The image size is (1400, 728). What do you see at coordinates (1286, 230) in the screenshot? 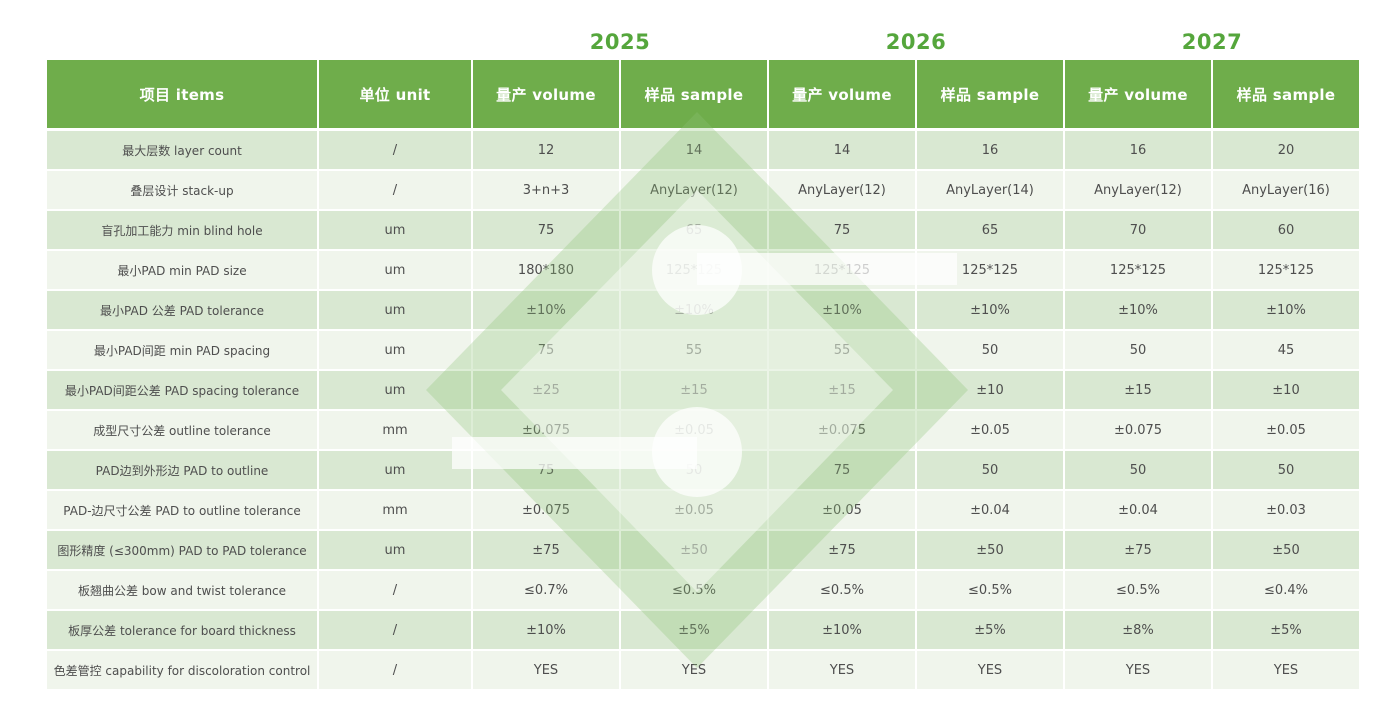
I see `value-cell: 60` at bounding box center [1286, 230].